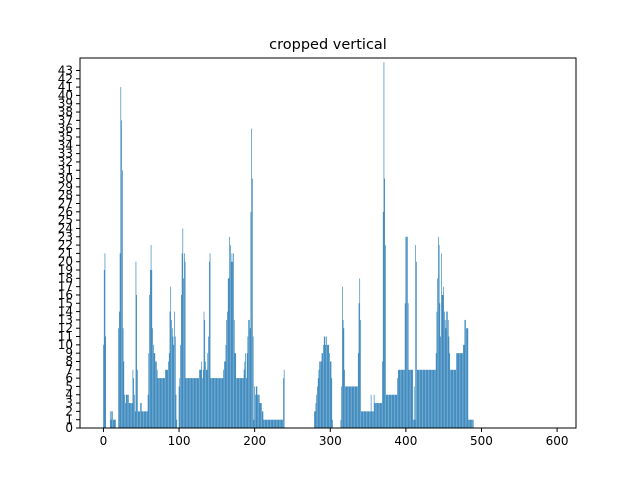  I want to click on y-tick-label: 20, so click(65, 262).